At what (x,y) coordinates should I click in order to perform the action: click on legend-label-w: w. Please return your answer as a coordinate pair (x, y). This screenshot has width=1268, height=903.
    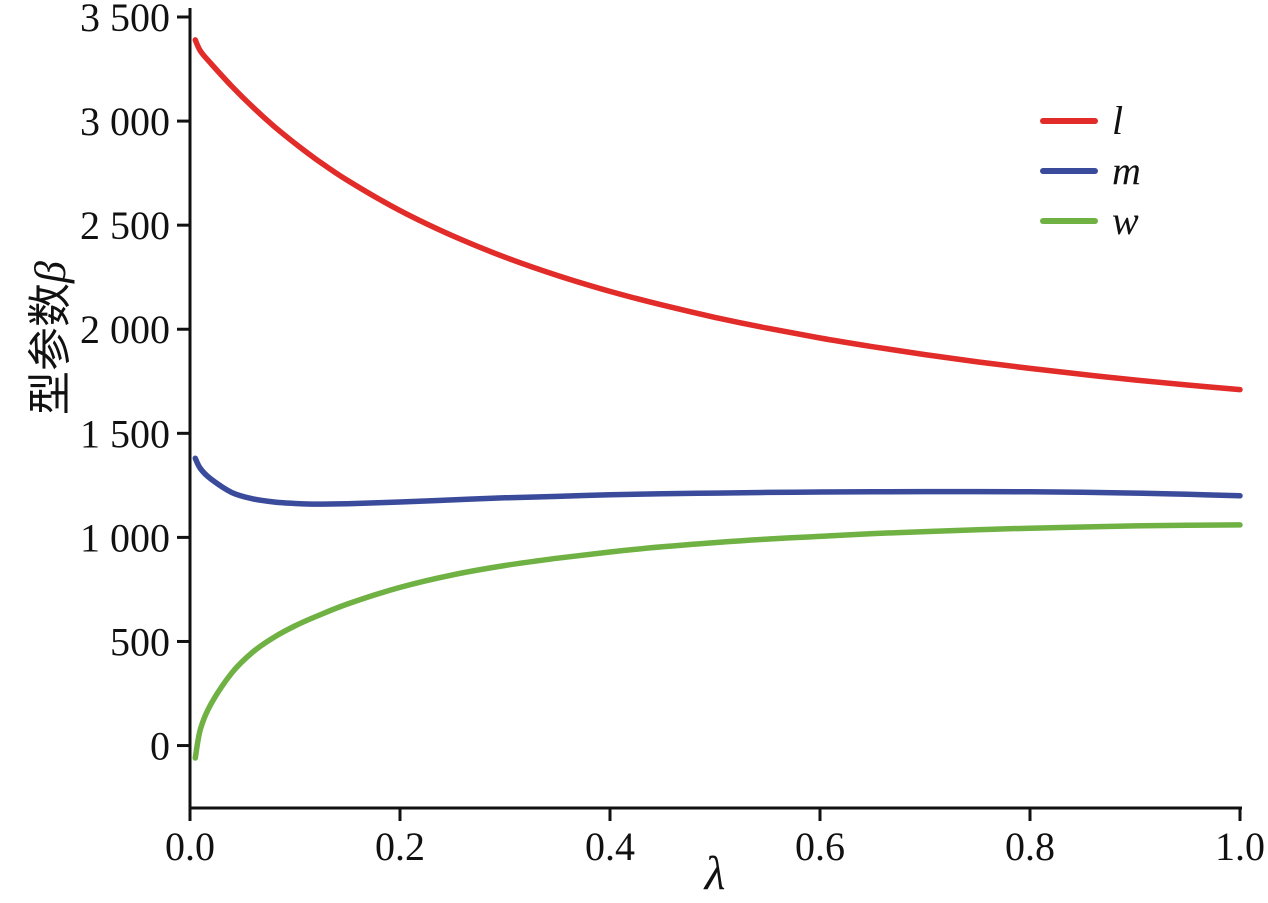
    Looking at the image, I should click on (1125, 220).